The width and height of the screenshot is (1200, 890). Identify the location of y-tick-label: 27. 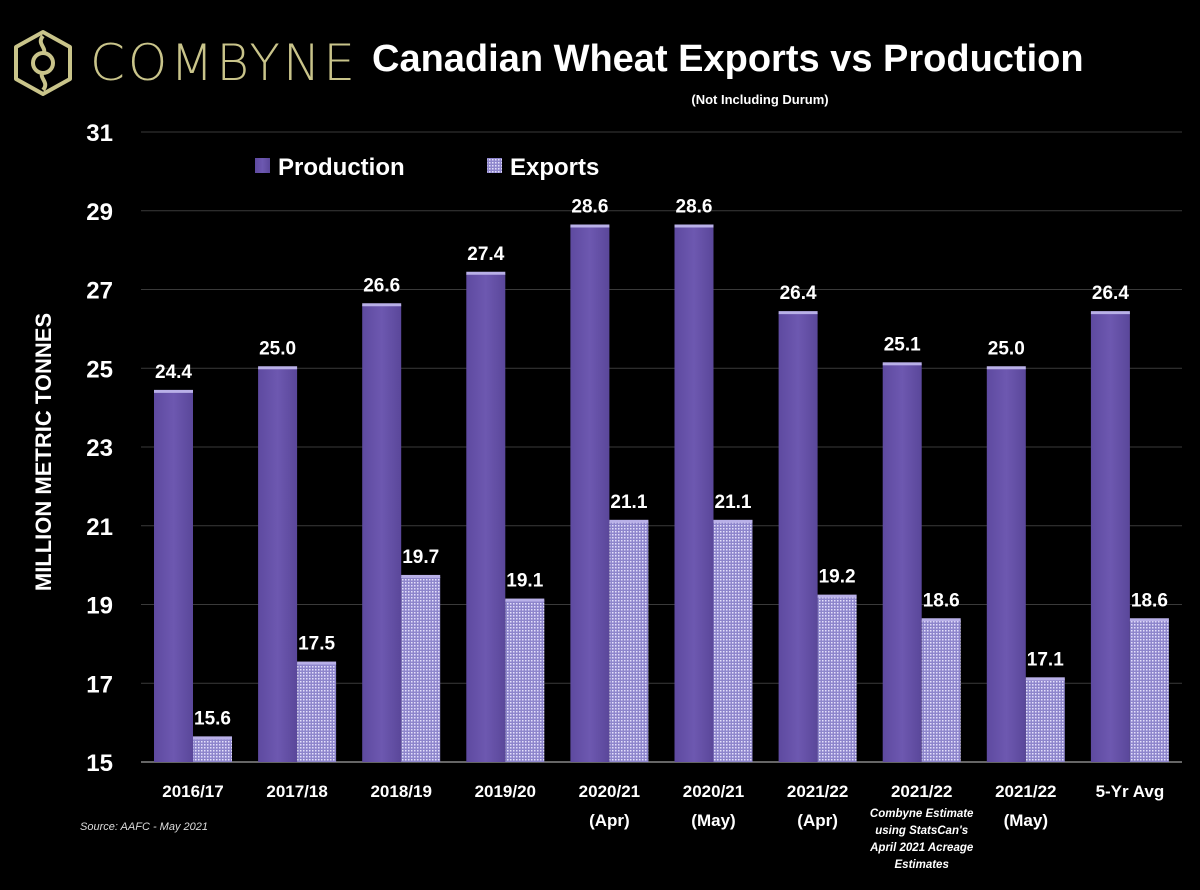
(99, 291).